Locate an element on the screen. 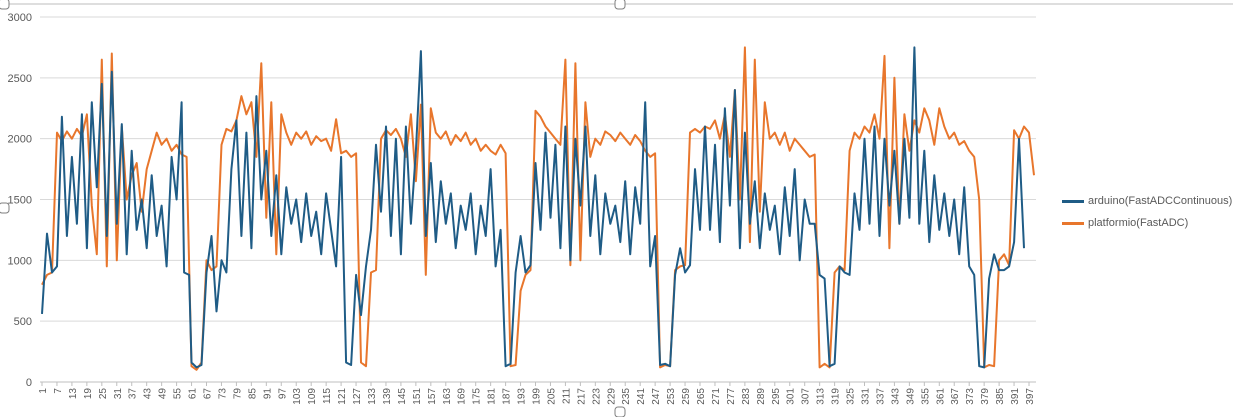  x-tick-label: 235 is located at coordinates (626, 396).